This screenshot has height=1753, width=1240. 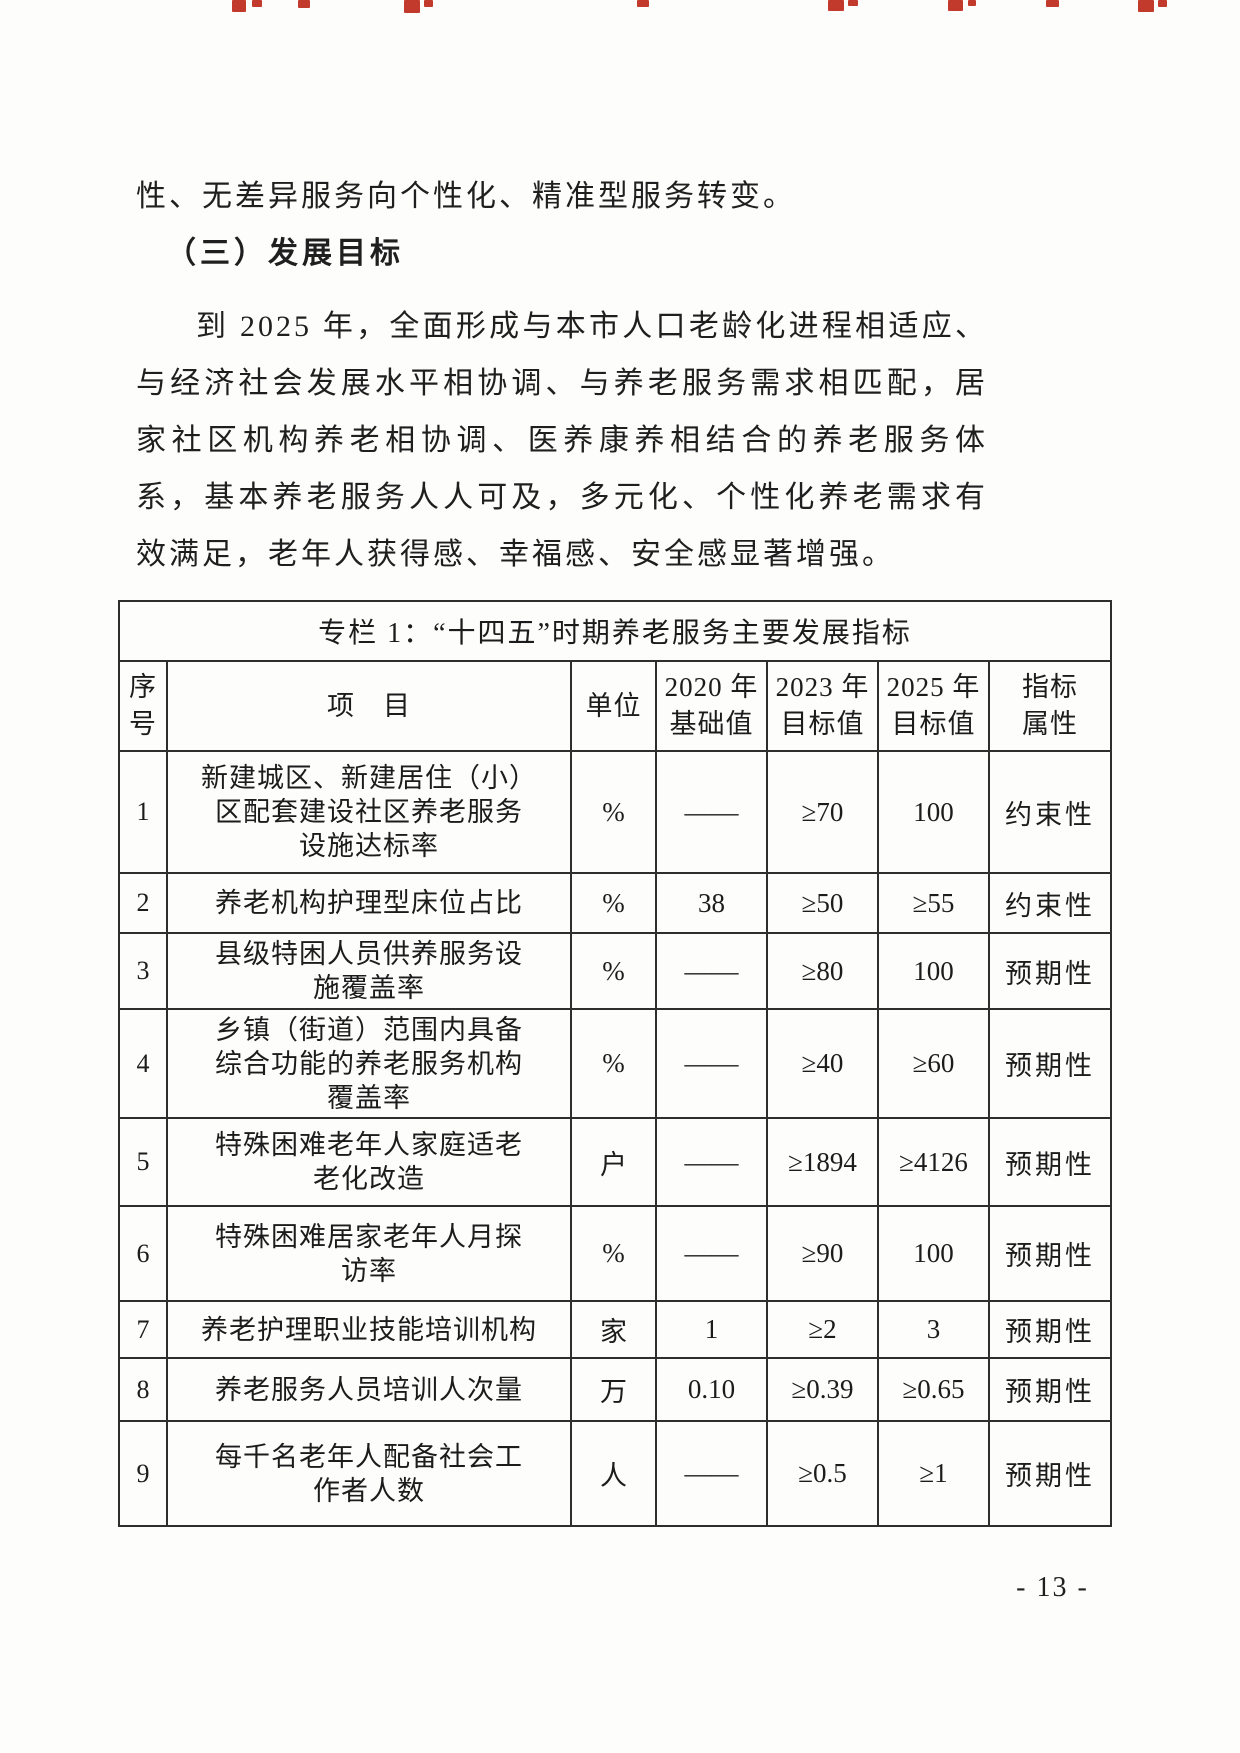 I want to click on row-item: 县级特困人员供养服务设 施覆盖率, so click(x=369, y=971).